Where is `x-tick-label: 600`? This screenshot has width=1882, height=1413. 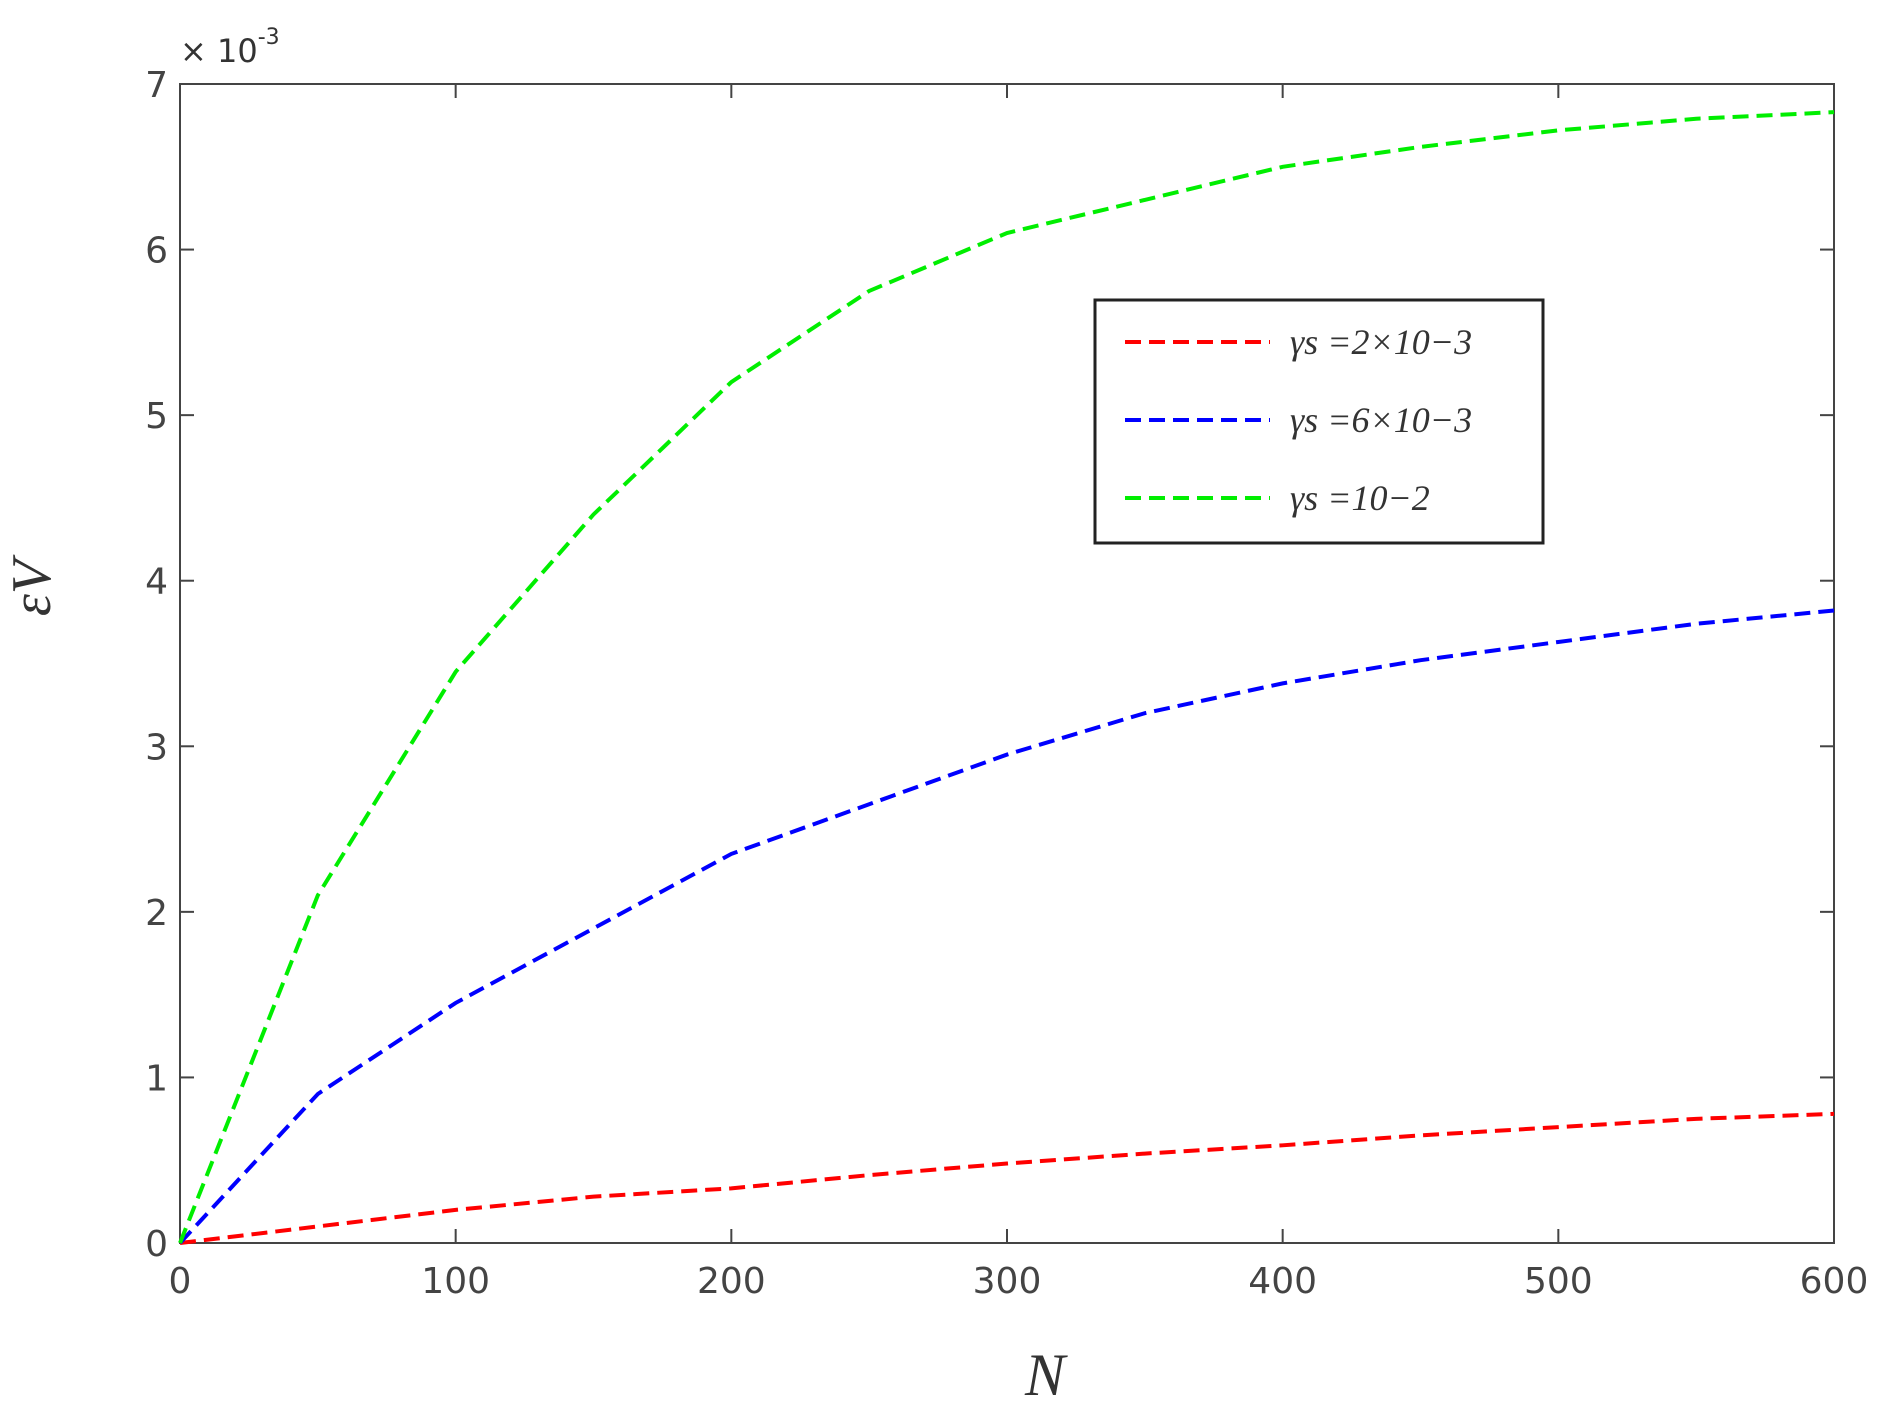 x-tick-label: 600 is located at coordinates (1834, 1281).